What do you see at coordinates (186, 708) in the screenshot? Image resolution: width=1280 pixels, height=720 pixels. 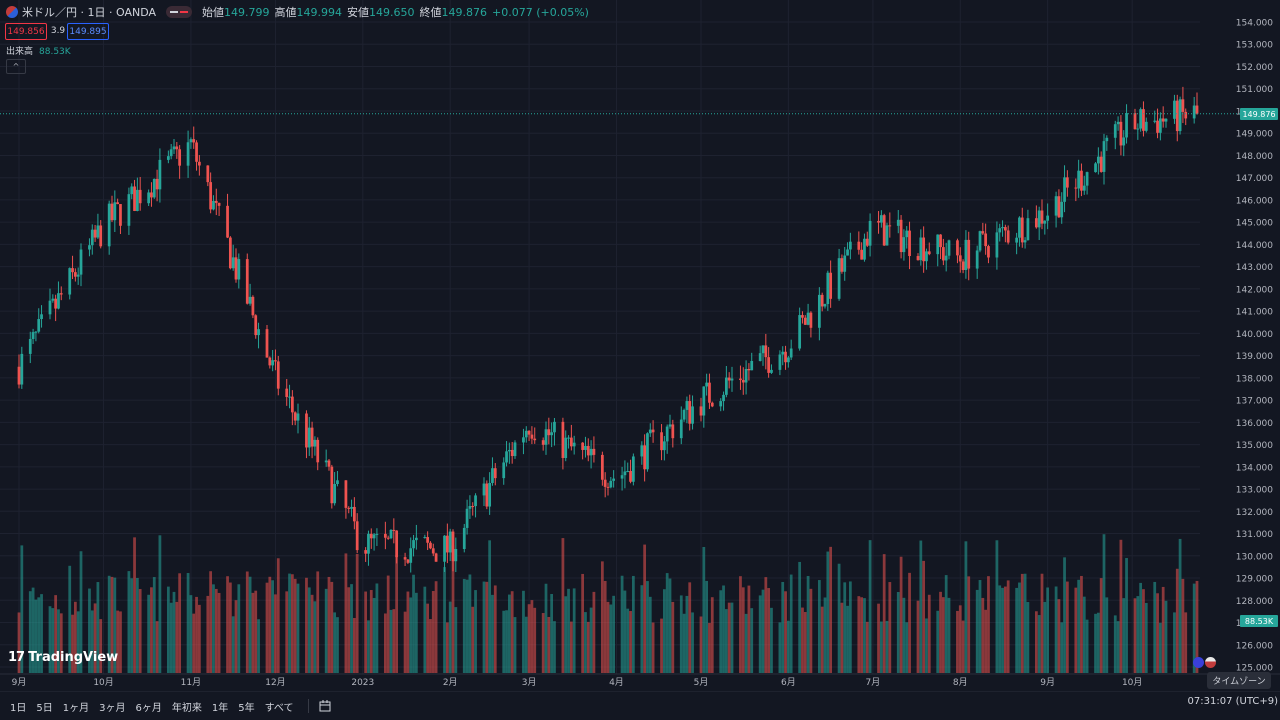 I see `range-ytd: 年初来` at bounding box center [186, 708].